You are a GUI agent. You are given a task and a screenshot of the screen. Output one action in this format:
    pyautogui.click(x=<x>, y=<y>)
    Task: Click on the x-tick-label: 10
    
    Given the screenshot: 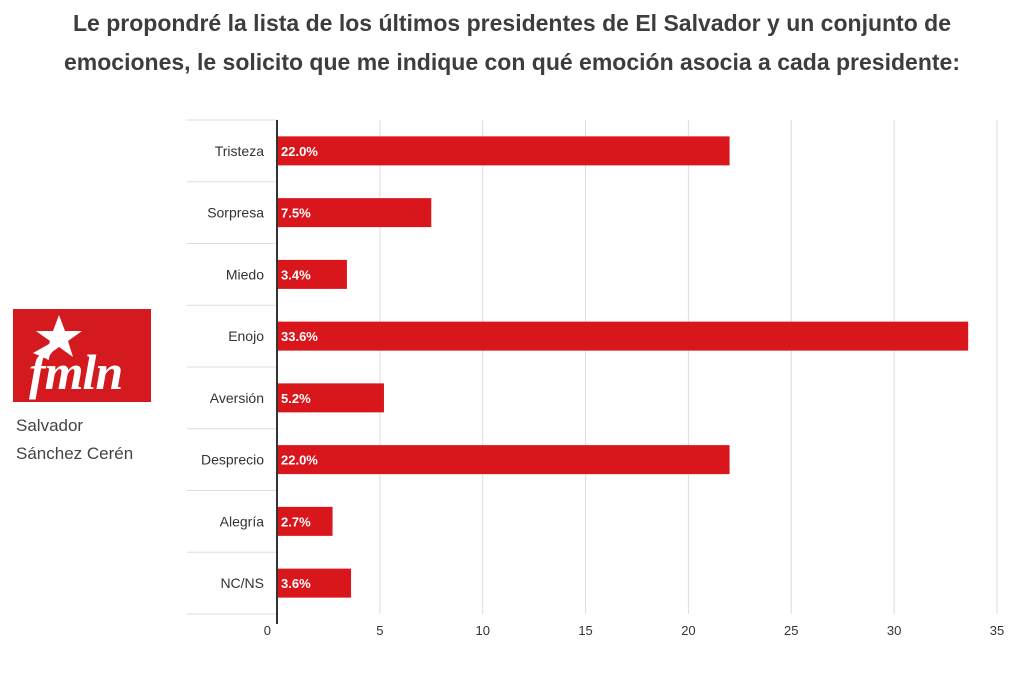 What is the action you would take?
    pyautogui.click(x=482, y=630)
    